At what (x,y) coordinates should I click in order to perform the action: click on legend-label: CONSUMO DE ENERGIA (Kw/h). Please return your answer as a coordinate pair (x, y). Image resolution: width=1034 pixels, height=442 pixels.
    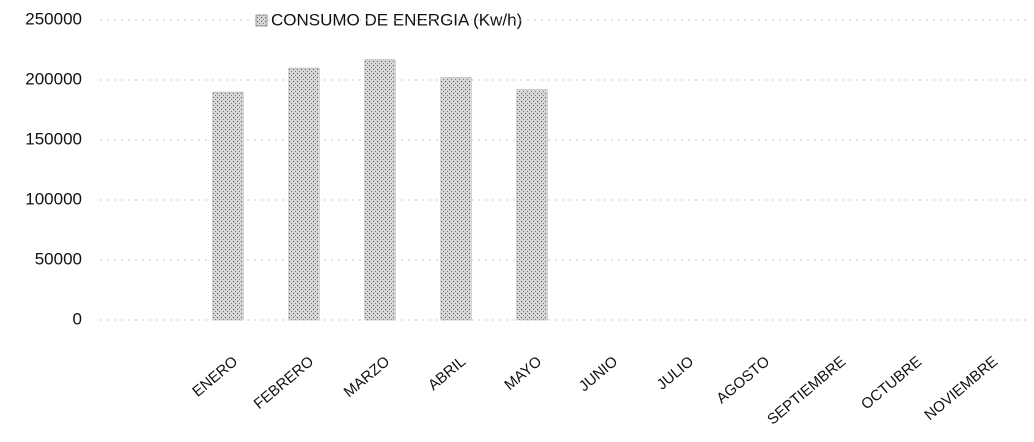
    Looking at the image, I should click on (396, 19).